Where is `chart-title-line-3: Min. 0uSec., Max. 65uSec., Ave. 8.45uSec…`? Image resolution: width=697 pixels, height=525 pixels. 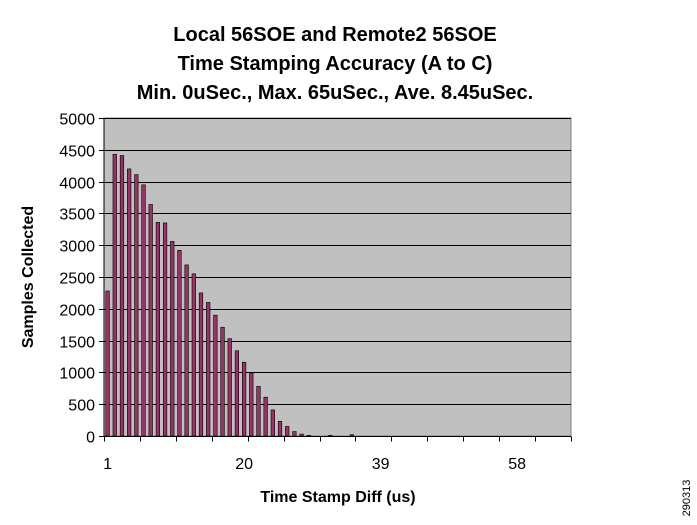
chart-title-line-3: Min. 0uSec., Max. 65uSec., Ave. 8.45uSec… is located at coordinates (335, 93).